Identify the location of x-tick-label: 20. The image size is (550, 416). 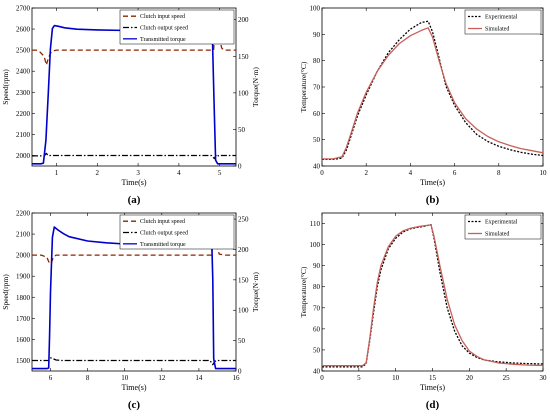
(470, 378).